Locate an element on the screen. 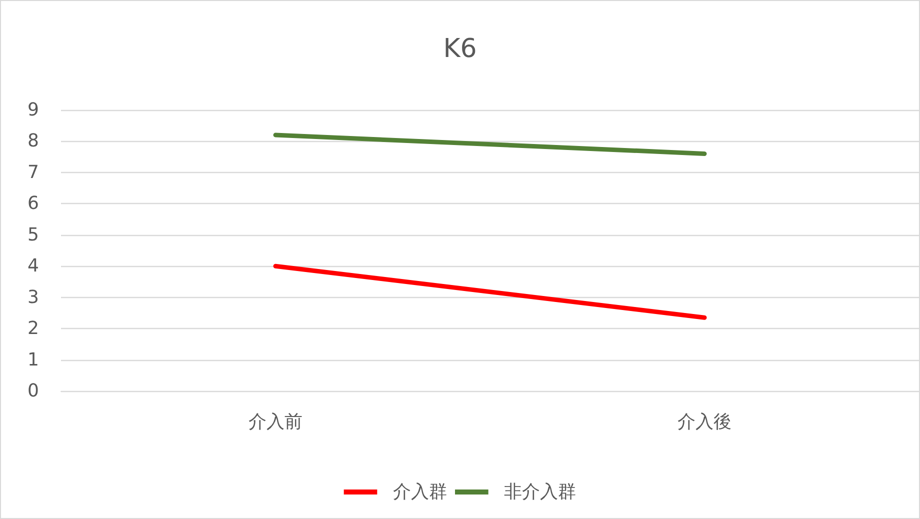  legend-label: 介入群 is located at coordinates (420, 492).